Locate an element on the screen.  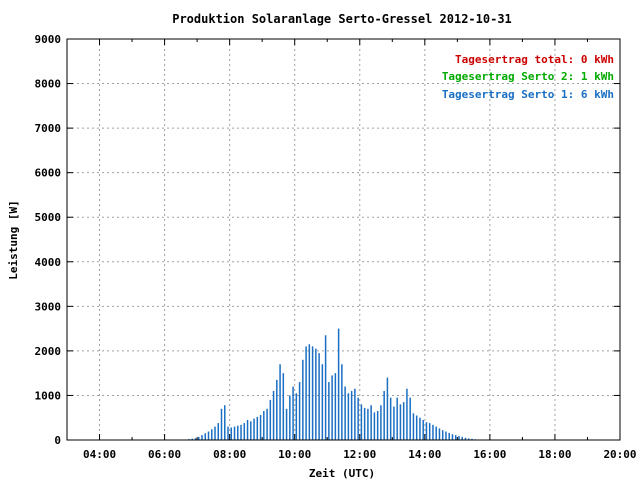
y-tick-label: 5000 is located at coordinates (48, 217).